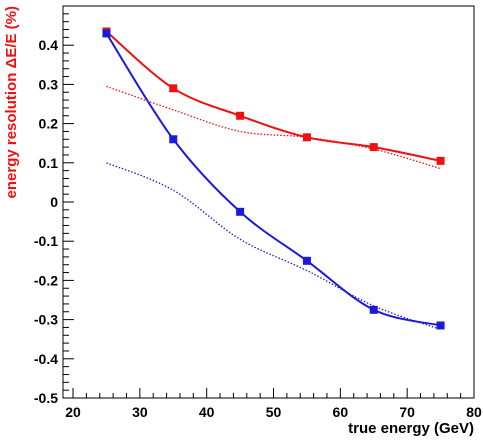 The image size is (483, 445). What do you see at coordinates (11, 102) in the screenshot?
I see `y-axis-title: energy resolution ΔE/E (%)` at bounding box center [11, 102].